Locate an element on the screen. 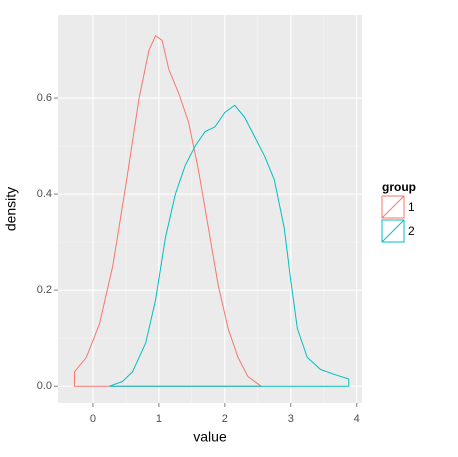 Image resolution: width=458 pixels, height=457 pixels. y-tick-label: 0.2 is located at coordinates (44, 290).